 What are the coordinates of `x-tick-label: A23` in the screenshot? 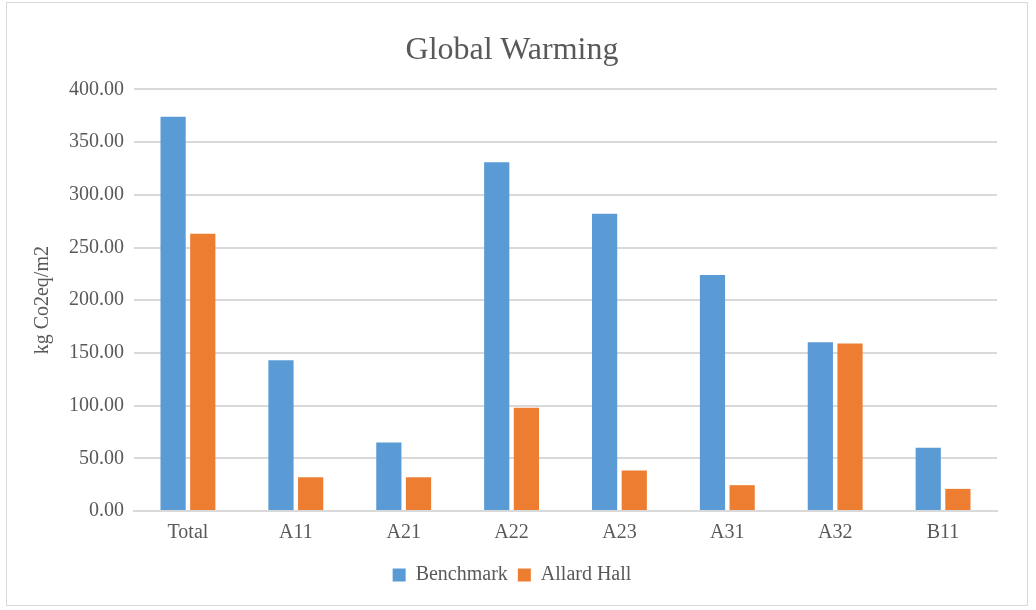 It's located at (619, 531).